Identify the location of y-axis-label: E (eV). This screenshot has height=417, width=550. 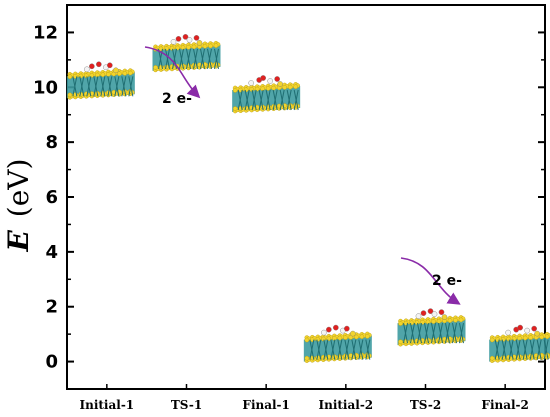
(18, 206).